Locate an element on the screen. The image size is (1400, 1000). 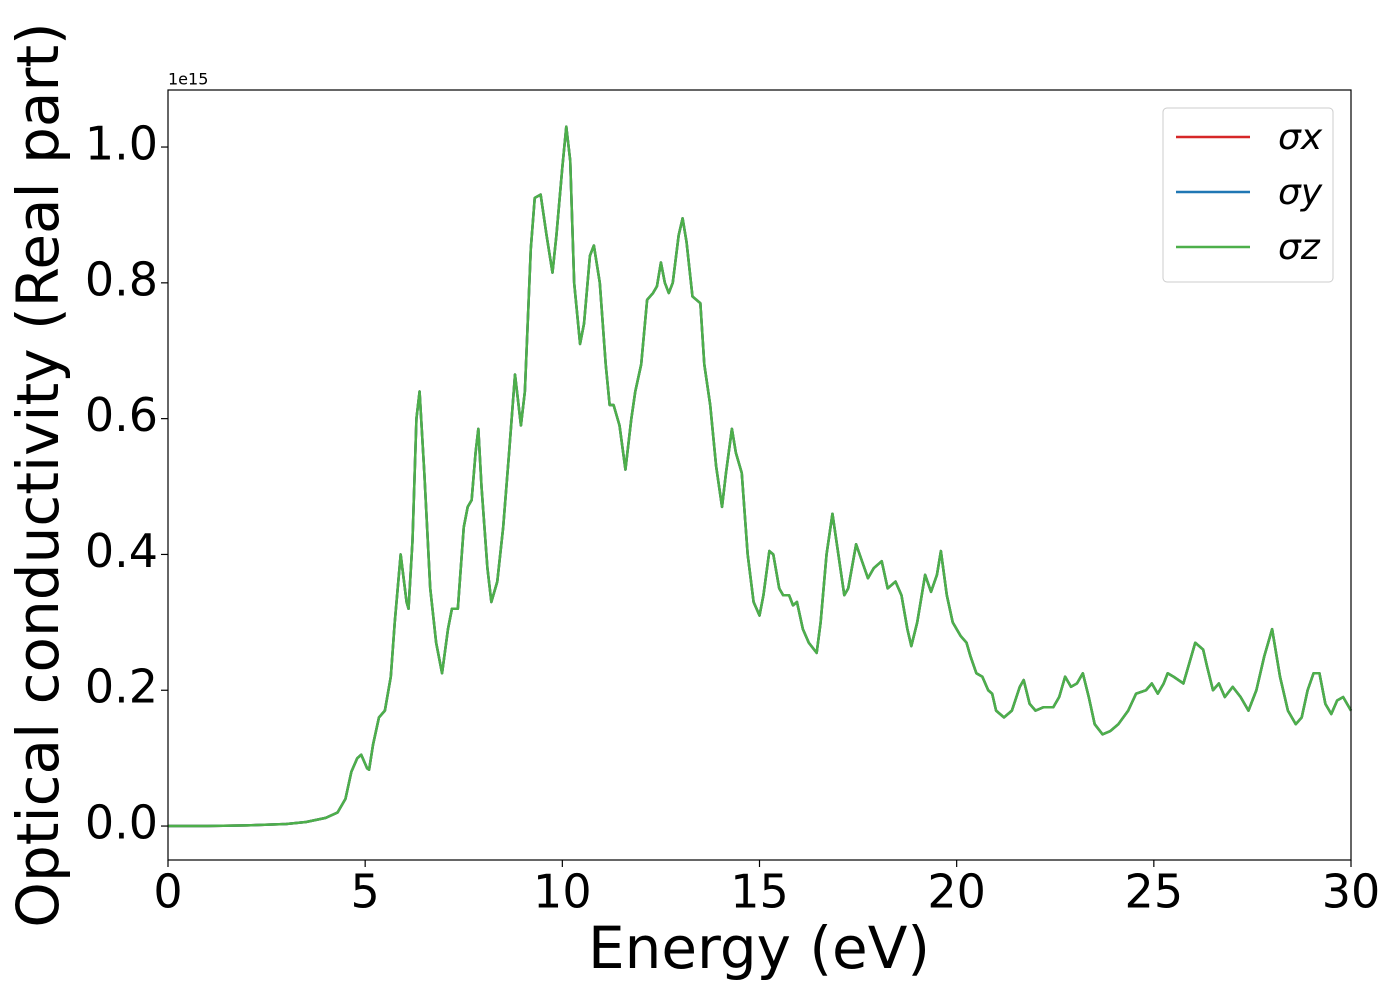
legend-label: σx is located at coordinates (1300, 137).